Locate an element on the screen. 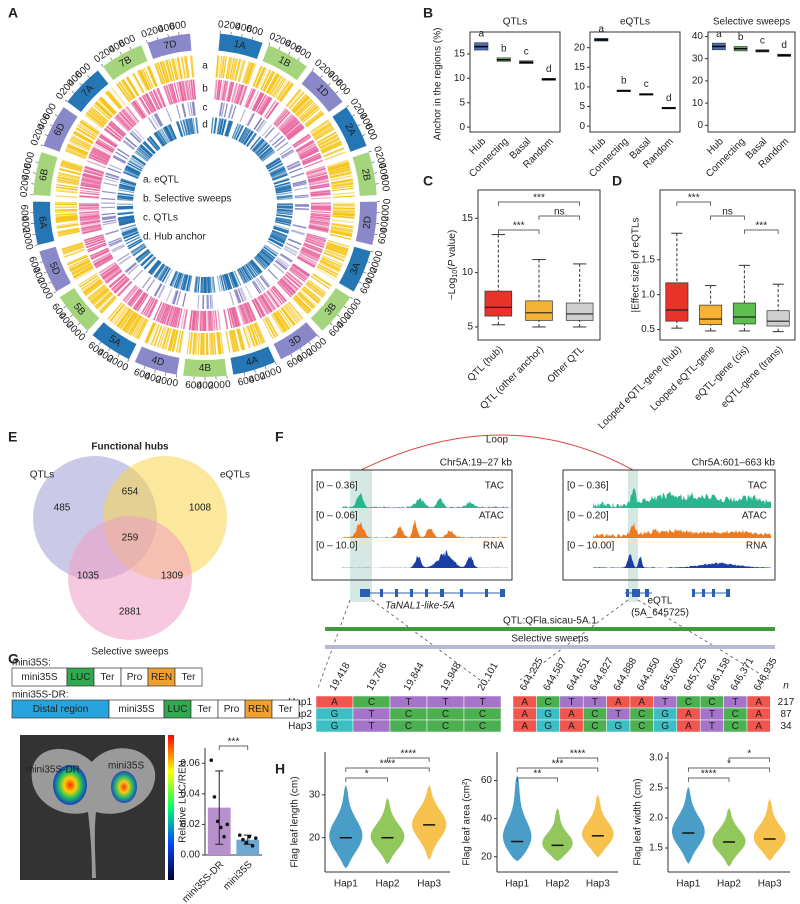 The height and width of the screenshot is (904, 800). circos-tick-label: 400 is located at coordinates (25, 224).